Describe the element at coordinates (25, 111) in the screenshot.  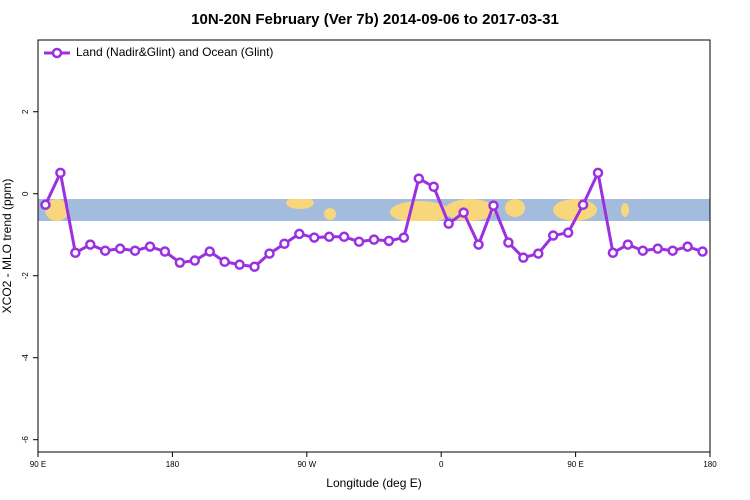
I see `y-tick-label: 2` at that location.